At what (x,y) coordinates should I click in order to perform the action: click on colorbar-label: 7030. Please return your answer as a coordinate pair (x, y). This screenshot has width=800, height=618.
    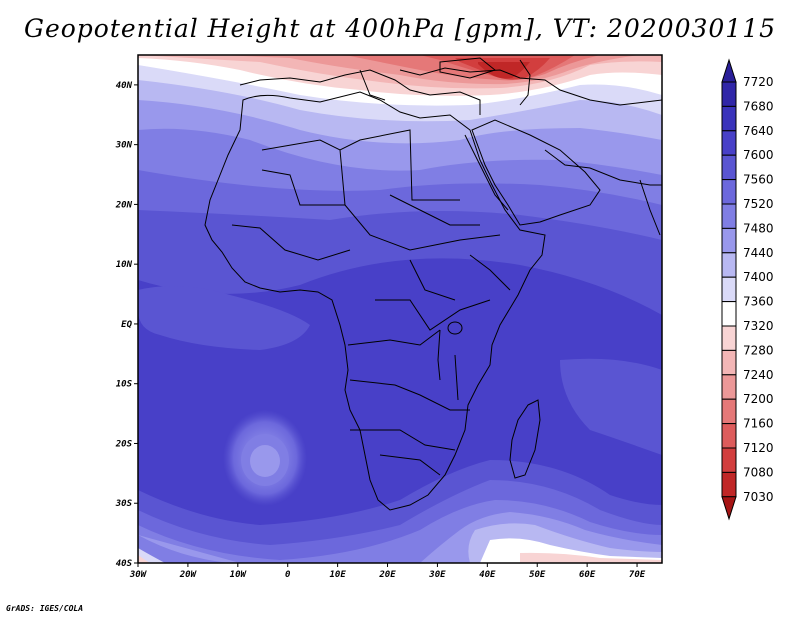
    Looking at the image, I should click on (758, 497).